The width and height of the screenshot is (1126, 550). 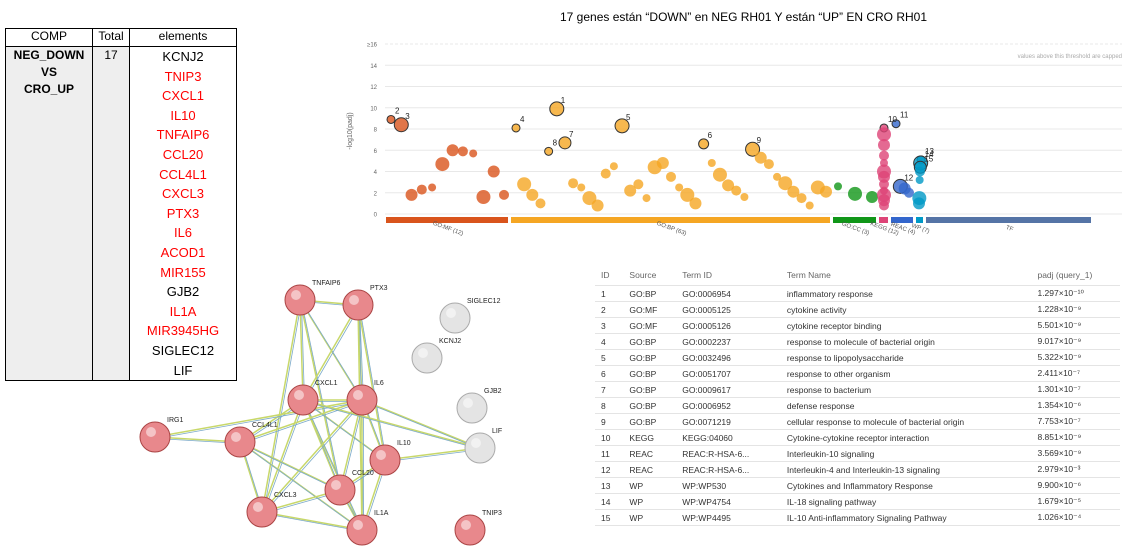 What do you see at coordinates (1075, 309) in the screenshot?
I see `term-cell: 1.228×10⁻⁹` at bounding box center [1075, 309].